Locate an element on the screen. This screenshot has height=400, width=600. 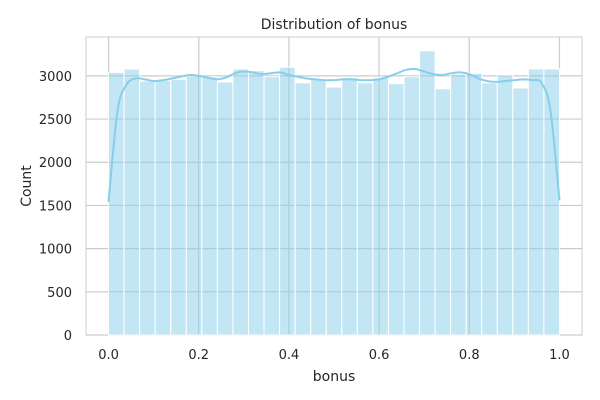
chart-title: Distribution of bonus is located at coordinates (334, 25).